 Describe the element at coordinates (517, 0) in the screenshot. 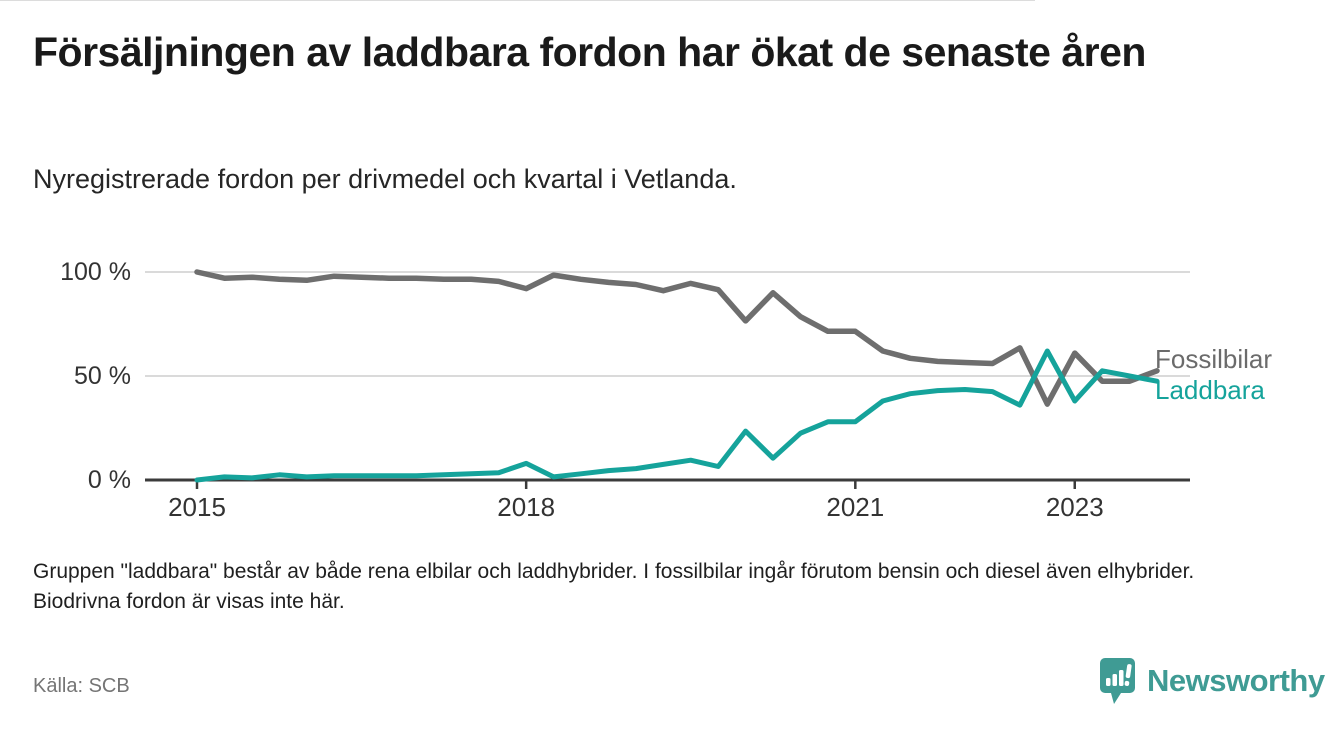

I see `top-divider` at that location.